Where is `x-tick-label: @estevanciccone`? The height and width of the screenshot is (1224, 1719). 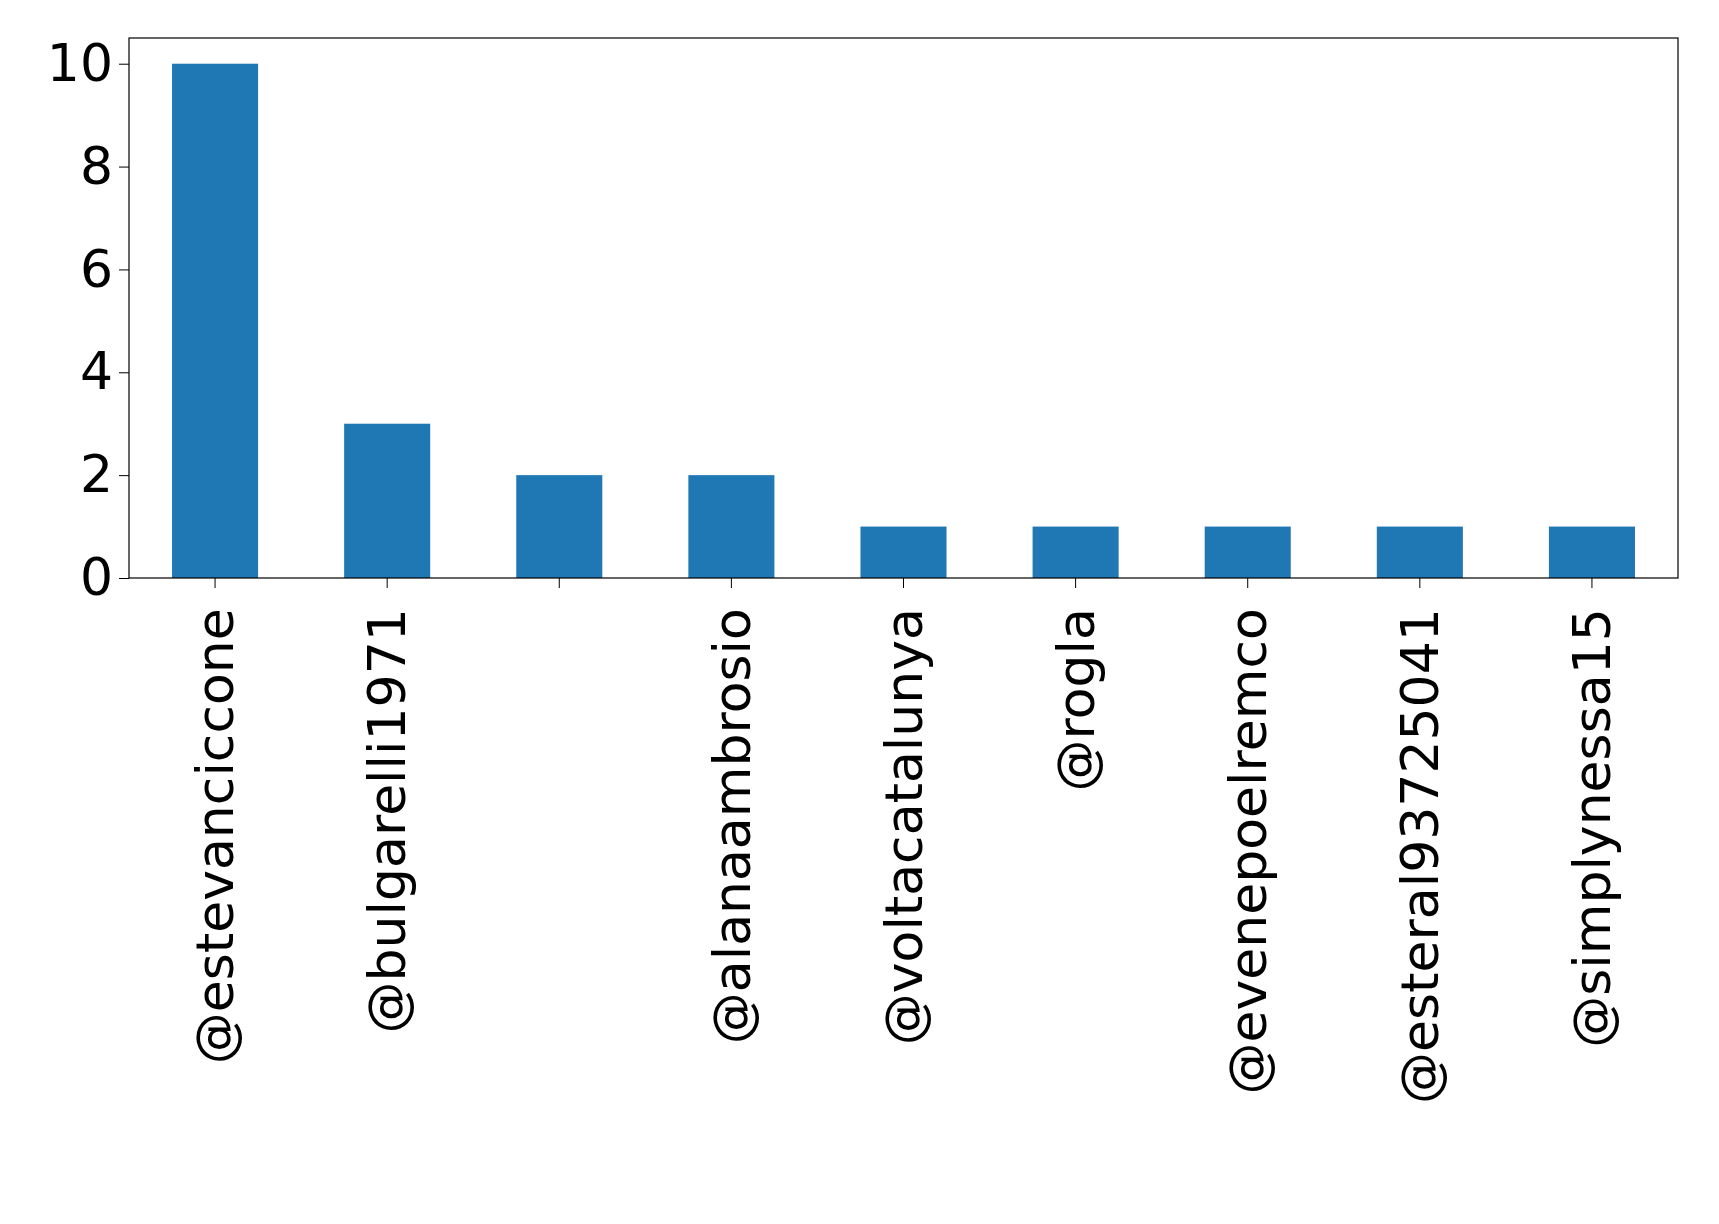 x-tick-label: @estevanciccone is located at coordinates (215, 836).